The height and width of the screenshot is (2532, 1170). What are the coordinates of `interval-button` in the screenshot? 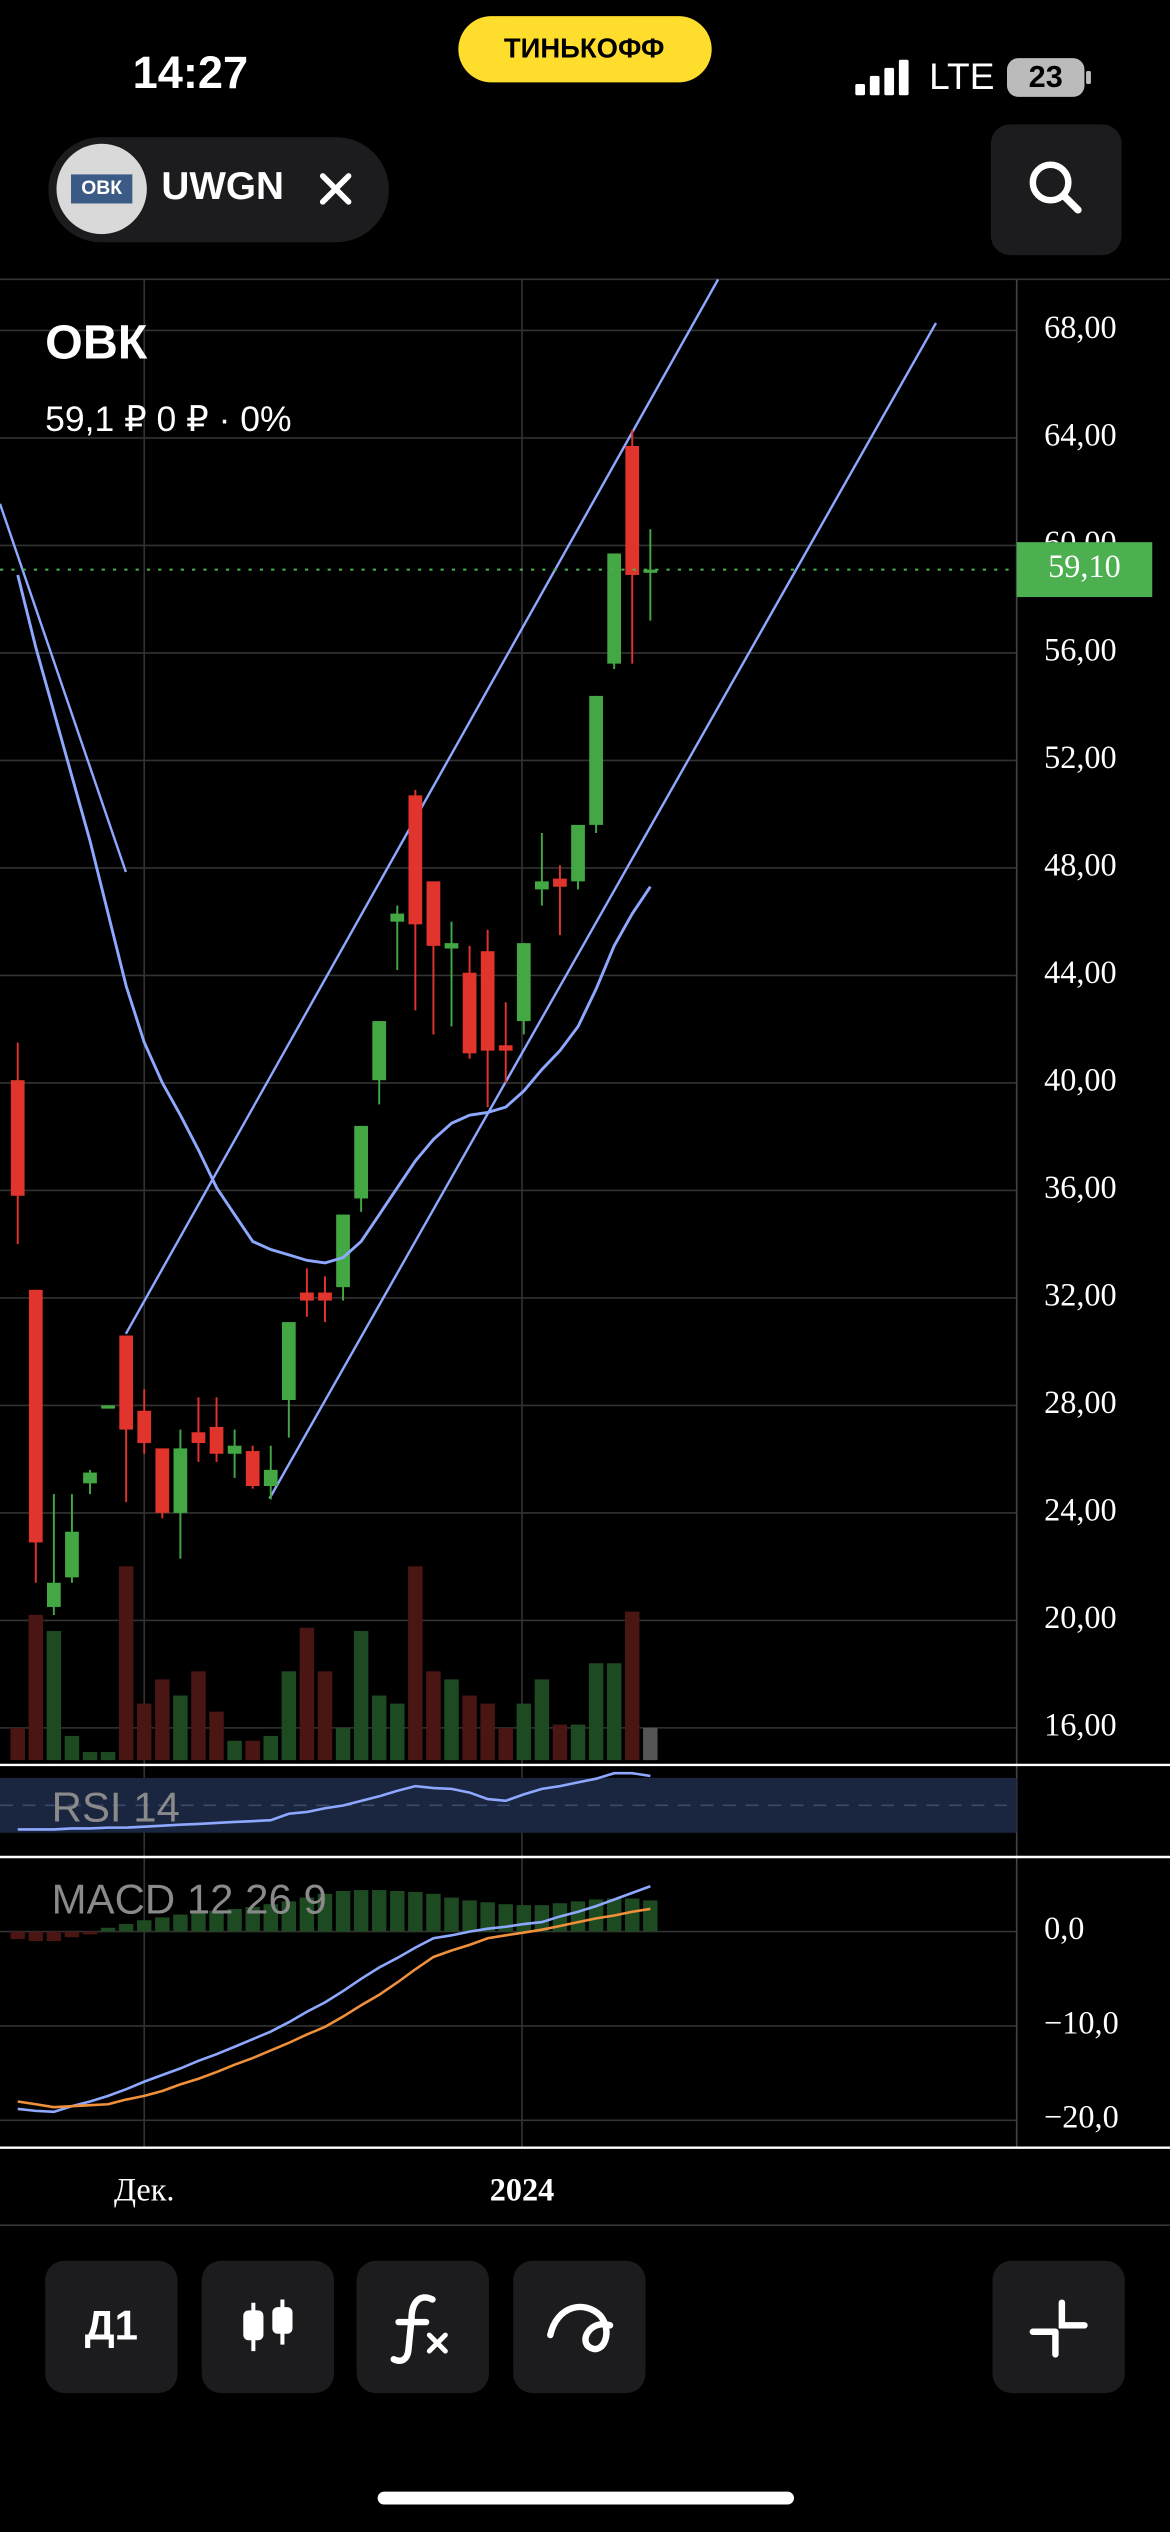 It's located at (111, 2327).